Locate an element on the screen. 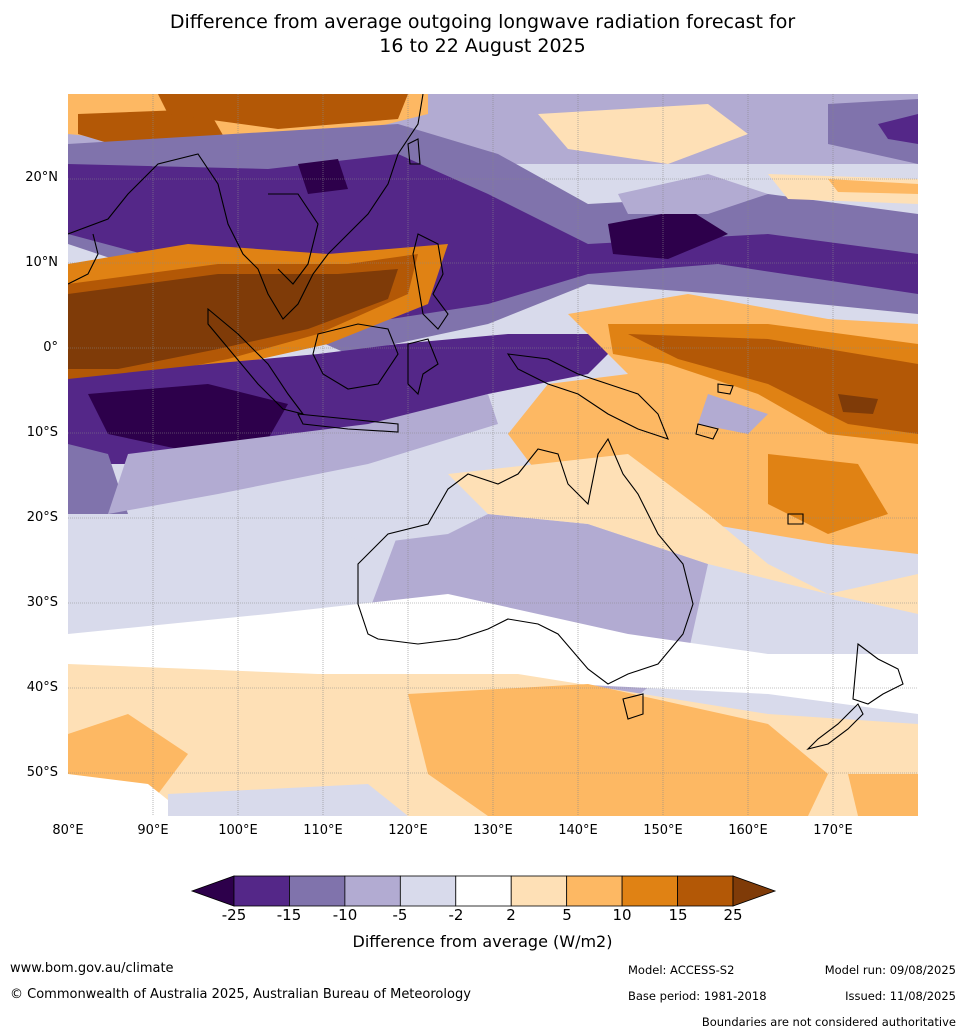 This screenshot has width=965, height=1035. lat-label-0: 0° is located at coordinates (50, 347).